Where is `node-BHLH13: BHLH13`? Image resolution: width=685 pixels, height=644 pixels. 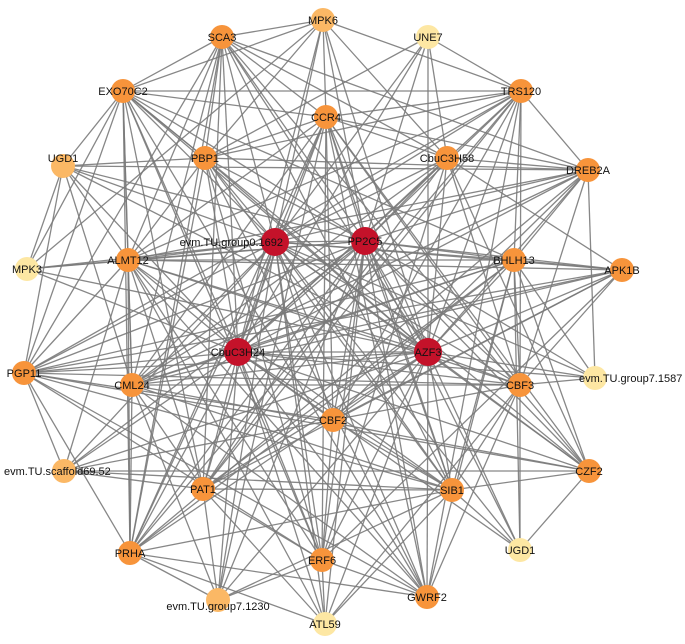
node-BHLH13: BHLH13 is located at coordinates (514, 260).